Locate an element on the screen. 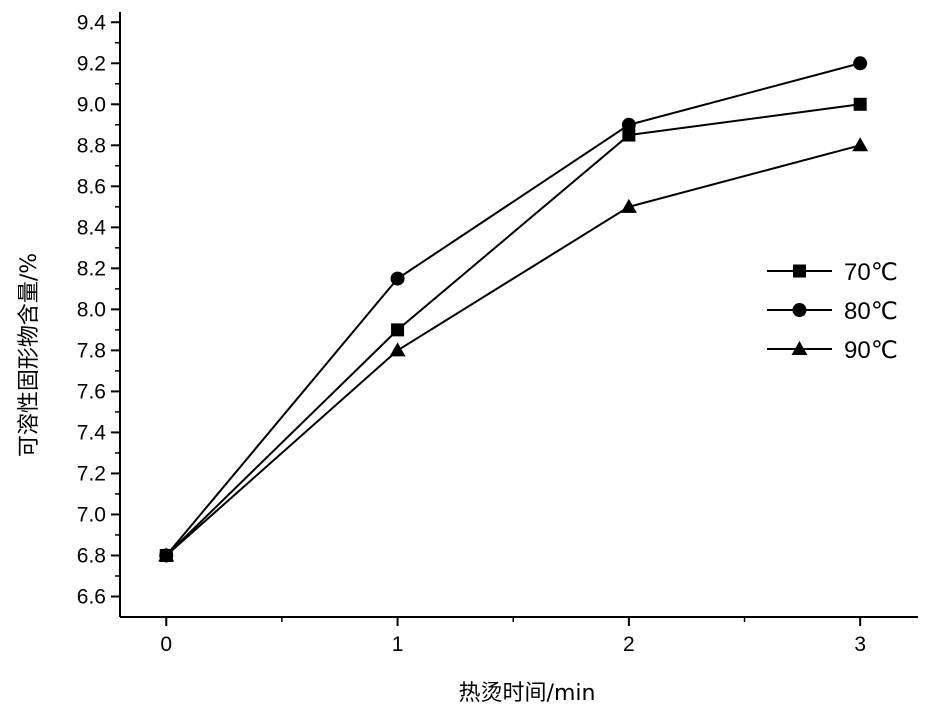 The height and width of the screenshot is (720, 945). legend-item: 70℃ is located at coordinates (832, 272).